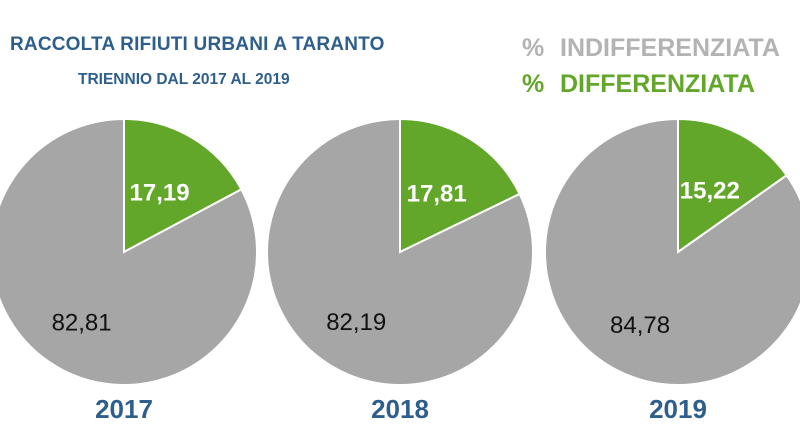 The height and width of the screenshot is (445, 800). What do you see at coordinates (197, 44) in the screenshot?
I see `chart-title: RACCOLTA RIFIUTI URBANI A TARANTO` at bounding box center [197, 44].